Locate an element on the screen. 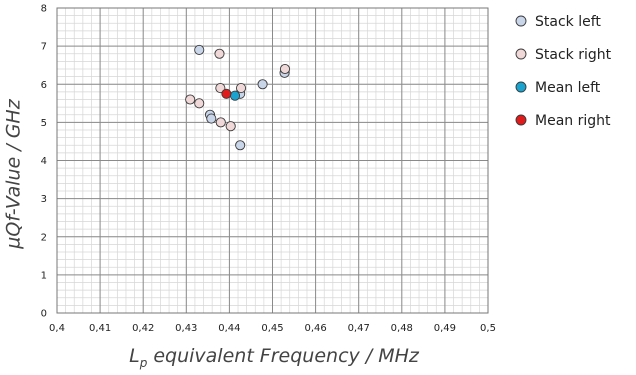  x-axis-title-rest: equivalent Frequency / MHz is located at coordinates (283, 356).